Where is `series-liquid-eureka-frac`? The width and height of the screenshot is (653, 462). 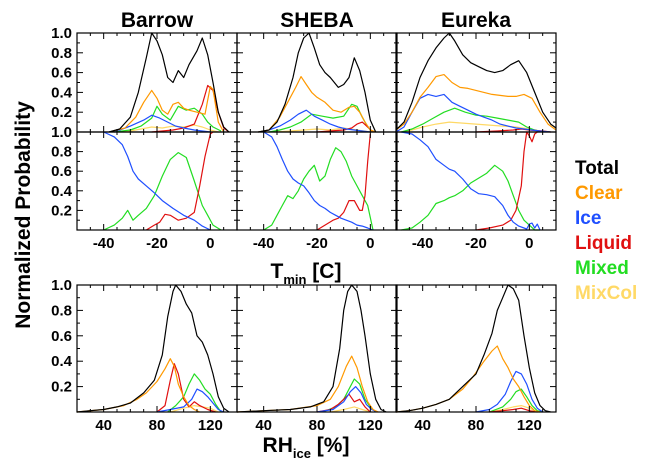 series-liquid-eureka-frac is located at coordinates (506, 181).